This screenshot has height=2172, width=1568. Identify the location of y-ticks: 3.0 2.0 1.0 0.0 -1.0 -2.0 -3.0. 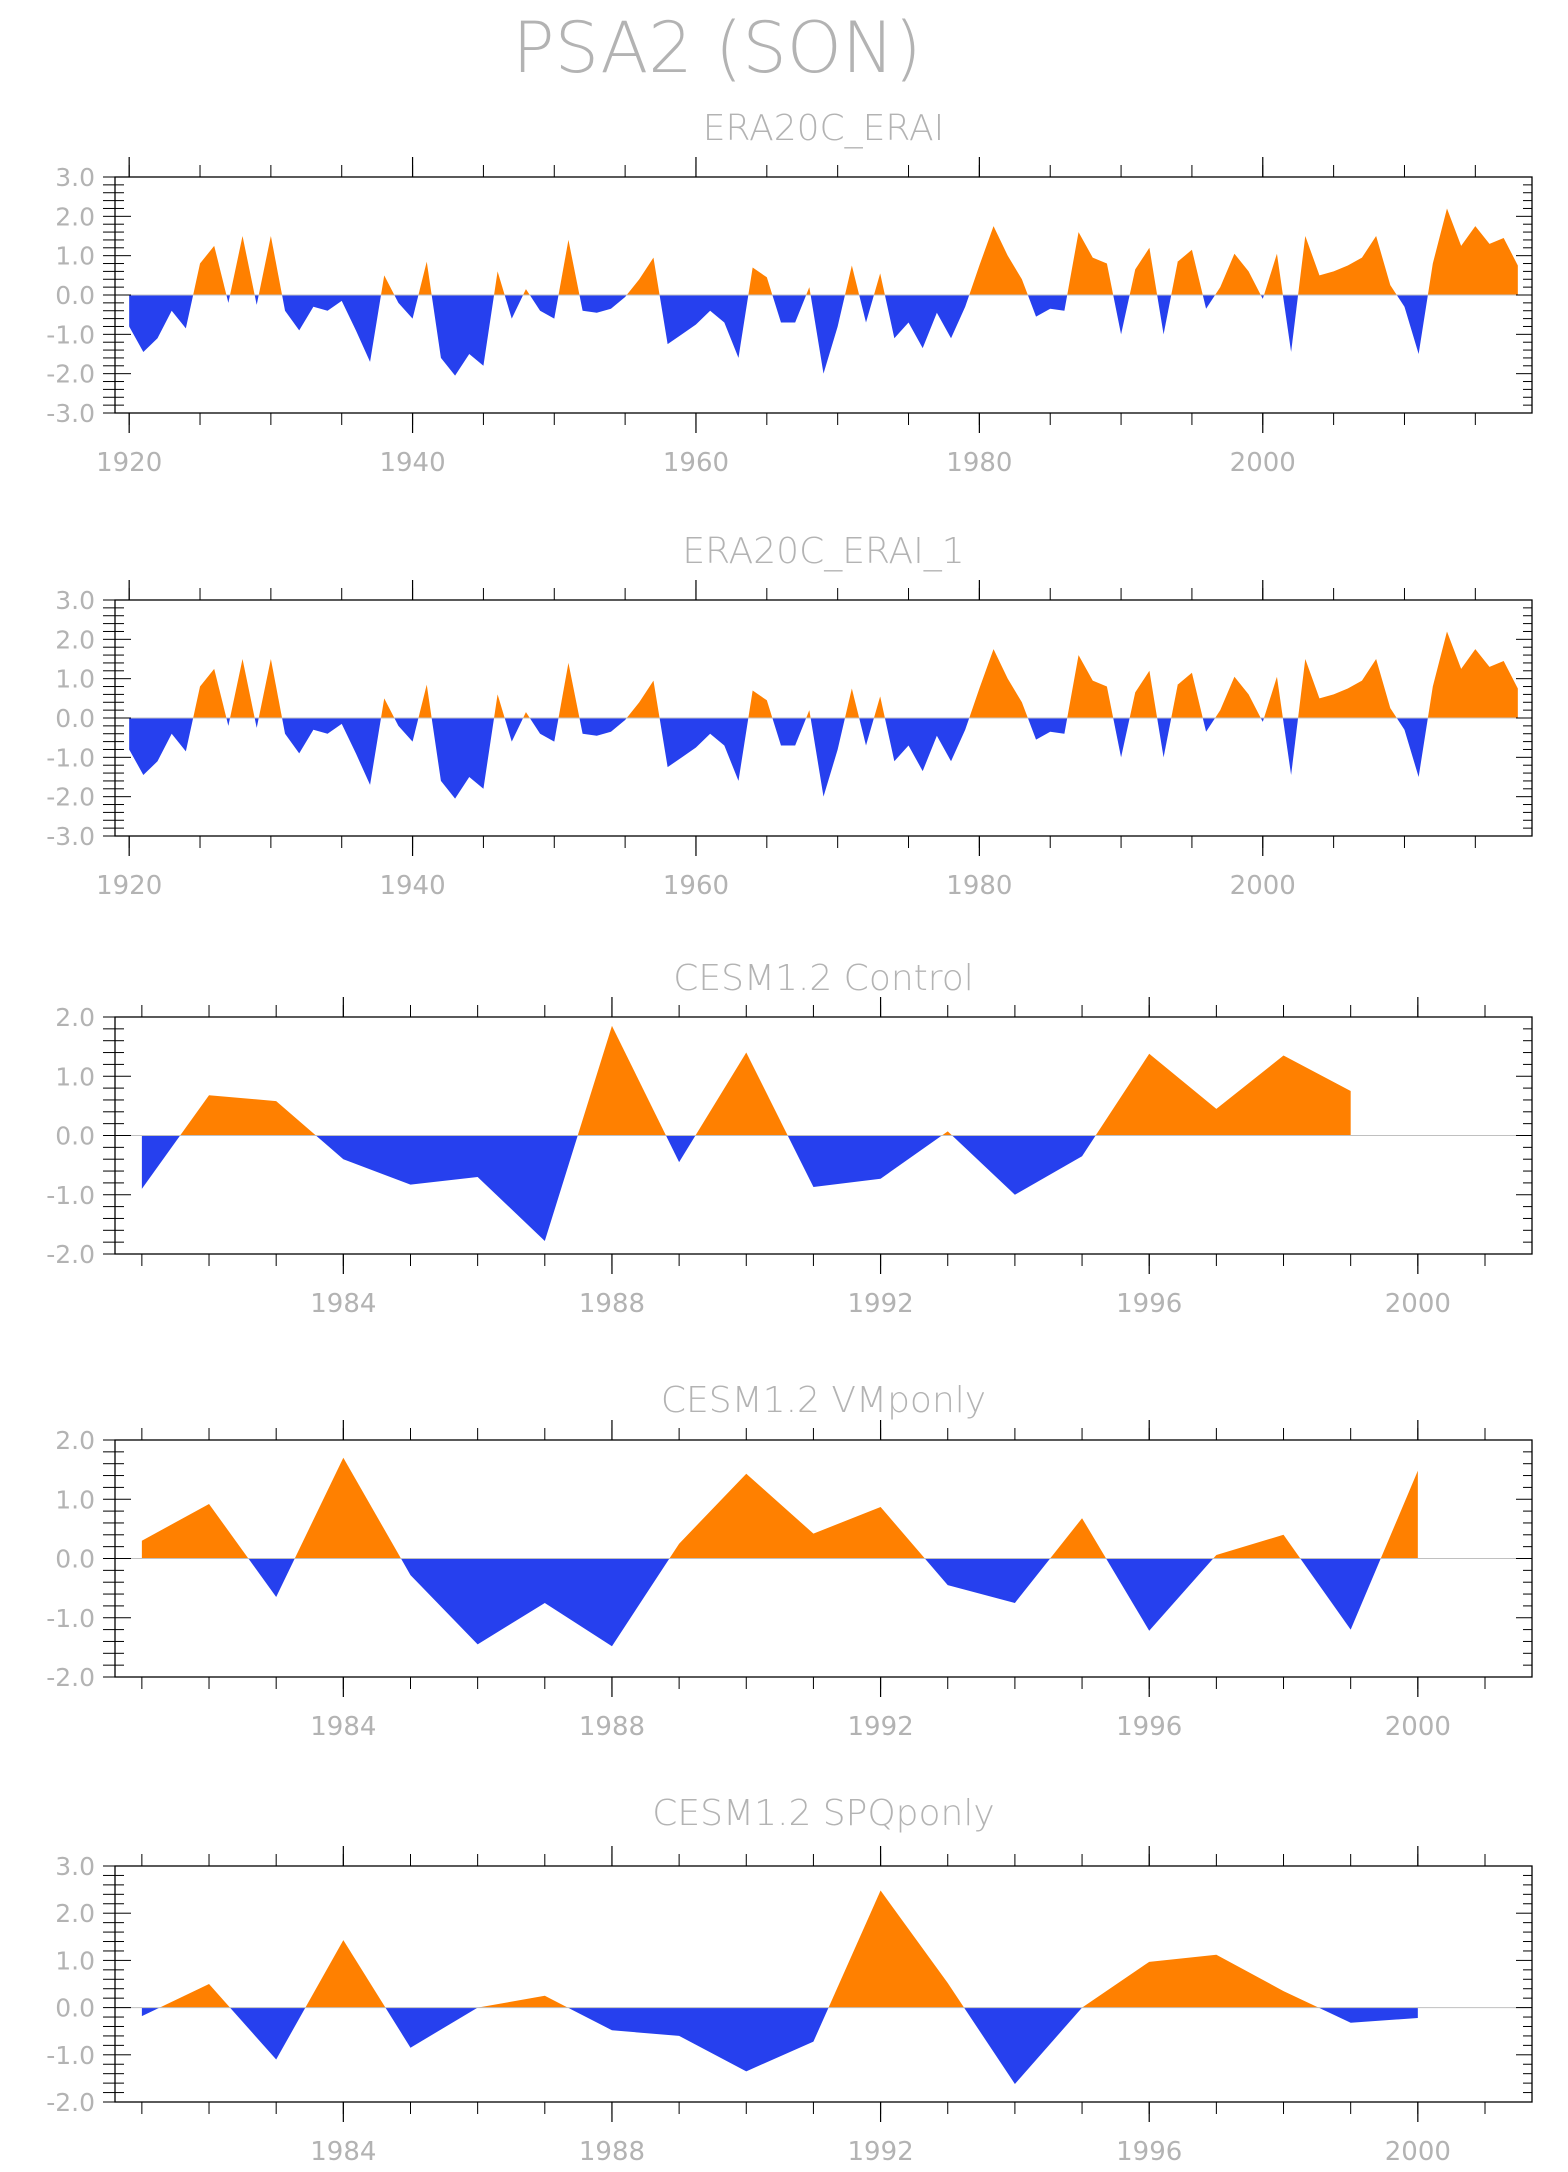
(789, 718).